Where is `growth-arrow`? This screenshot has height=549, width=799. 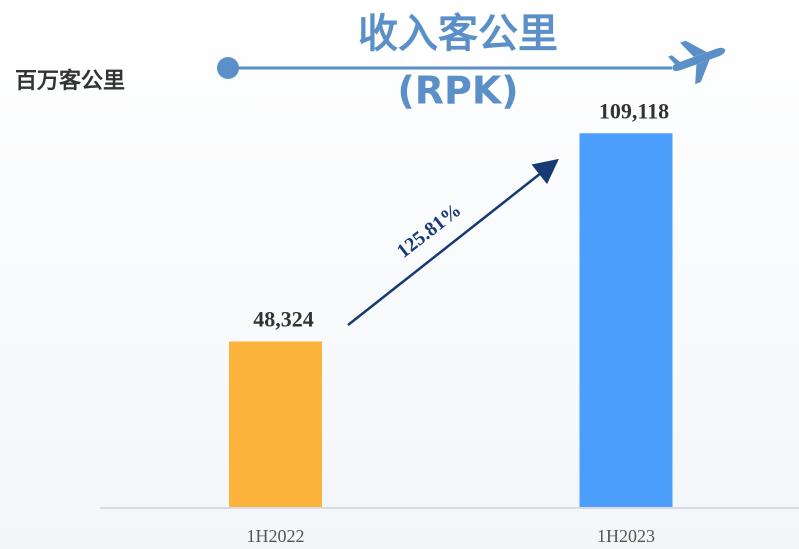
growth-arrow is located at coordinates (453, 242).